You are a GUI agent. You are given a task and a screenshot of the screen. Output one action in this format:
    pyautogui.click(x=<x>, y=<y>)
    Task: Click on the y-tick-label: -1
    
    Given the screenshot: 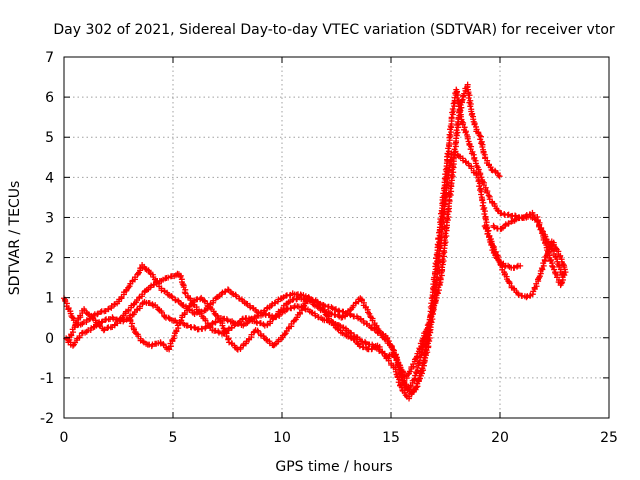 What is the action you would take?
    pyautogui.click(x=47, y=379)
    